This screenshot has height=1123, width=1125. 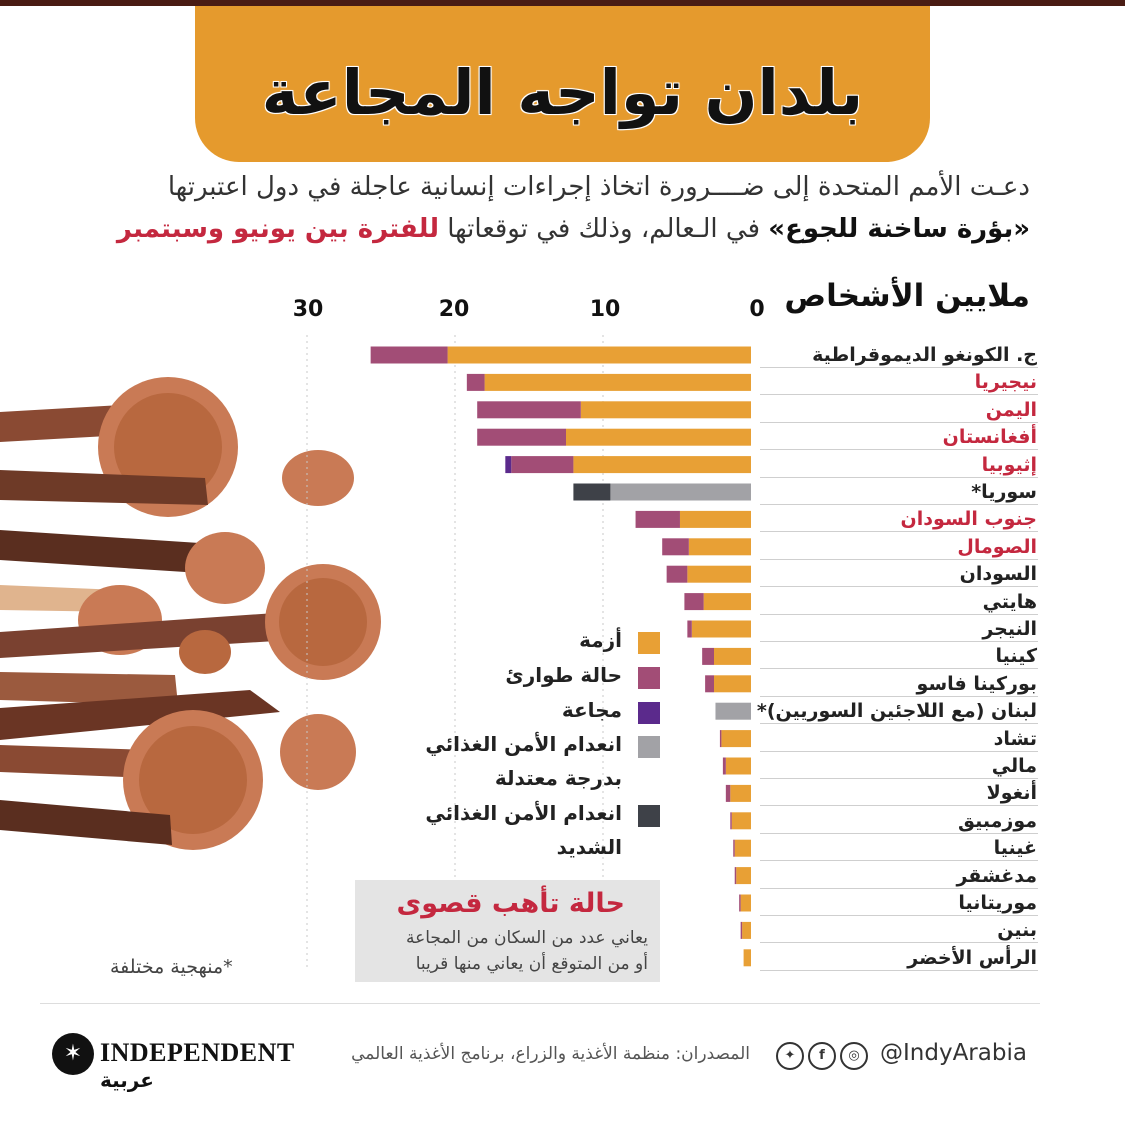 What do you see at coordinates (605, 309) in the screenshot?
I see `tick-label-10: 10` at bounding box center [605, 309].